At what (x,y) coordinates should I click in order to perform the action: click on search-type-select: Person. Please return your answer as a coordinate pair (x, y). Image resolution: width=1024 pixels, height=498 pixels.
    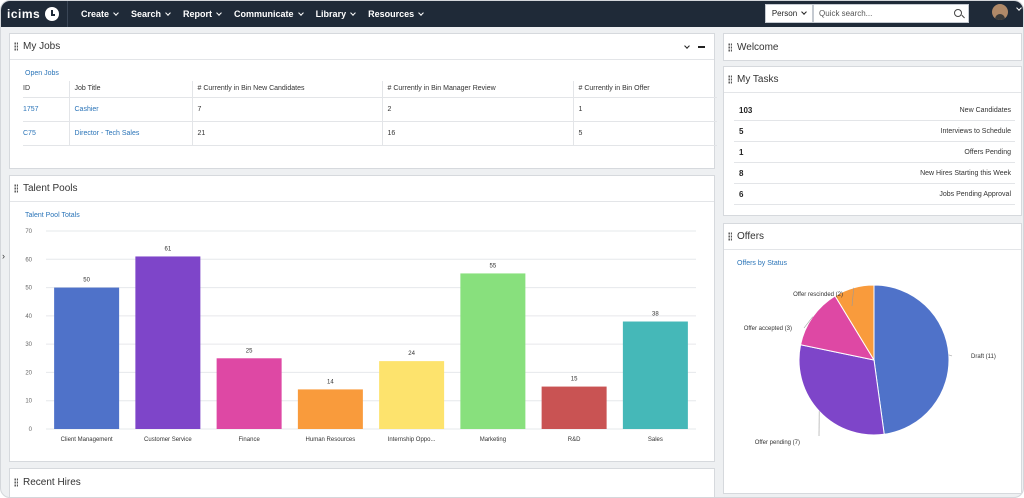
    Looking at the image, I should click on (789, 13).